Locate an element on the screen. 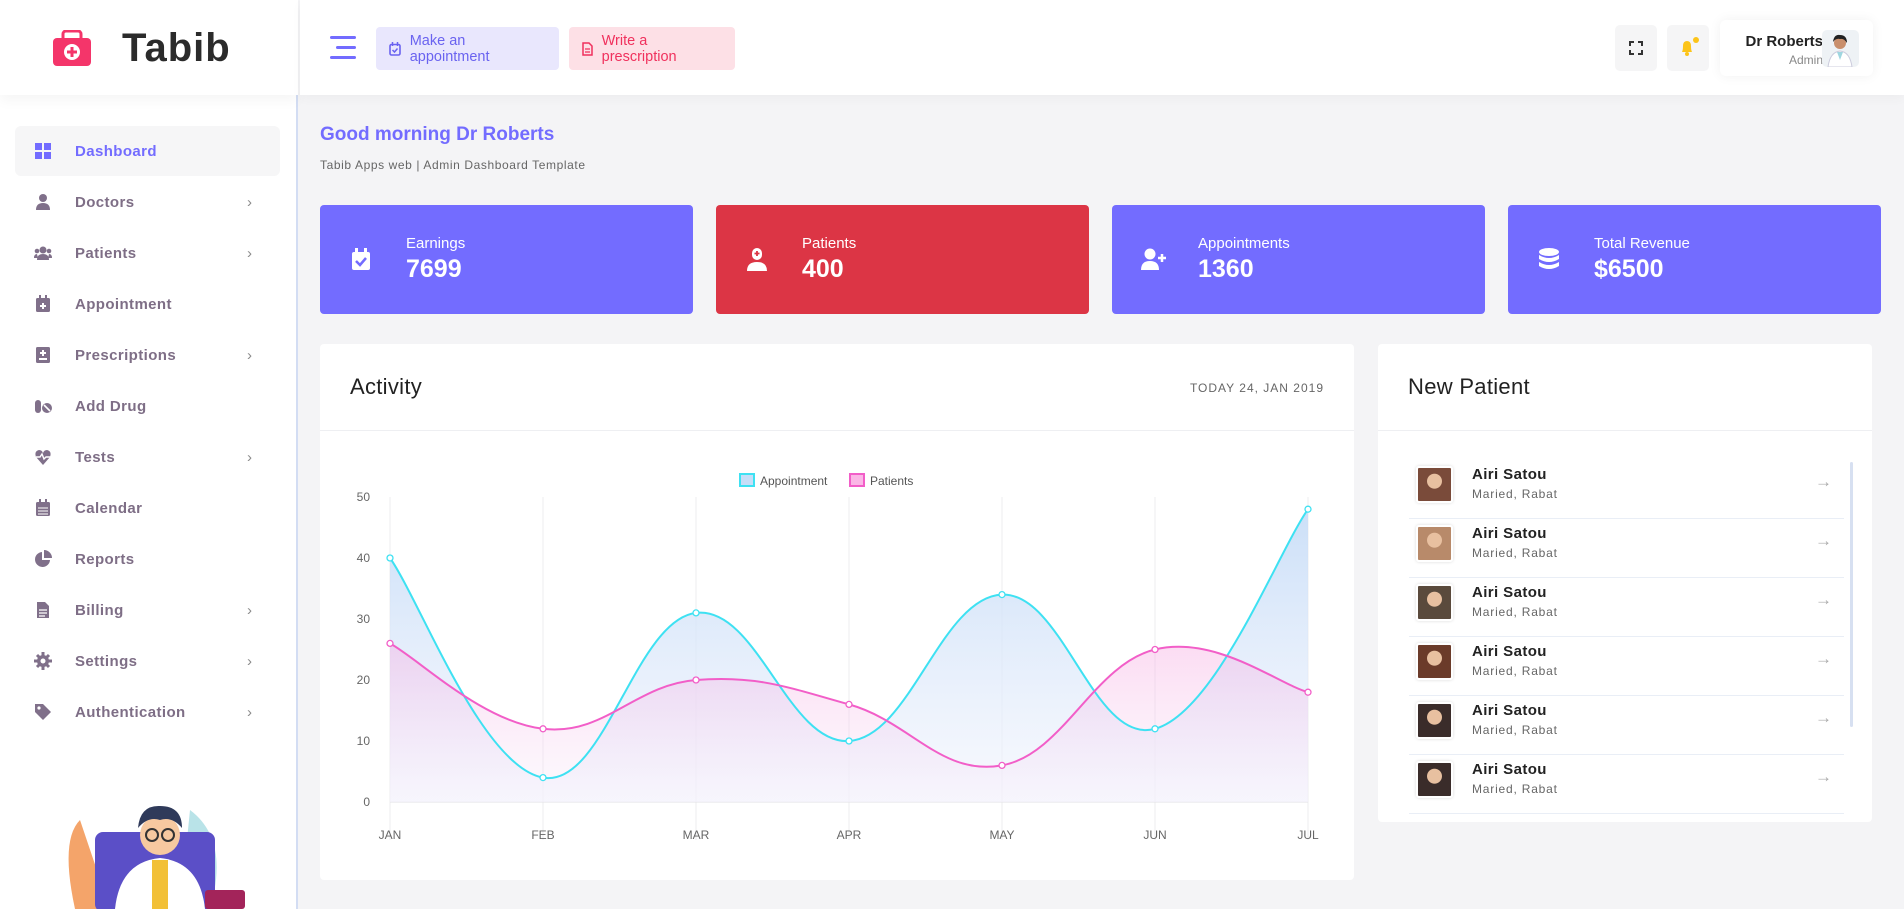 This screenshot has height=909, width=1904. user-profile-menu: Dr Roberts Admin is located at coordinates (1796, 48).